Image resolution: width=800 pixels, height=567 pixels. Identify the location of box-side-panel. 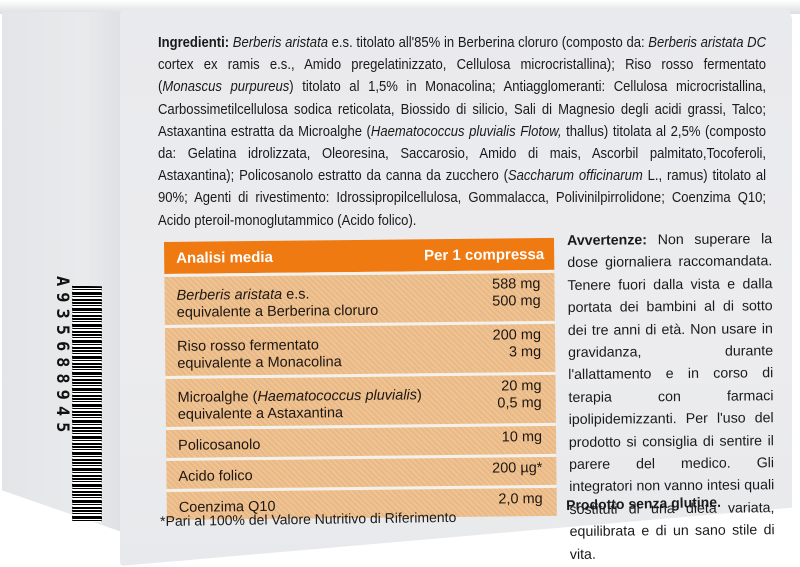
(62, 272).